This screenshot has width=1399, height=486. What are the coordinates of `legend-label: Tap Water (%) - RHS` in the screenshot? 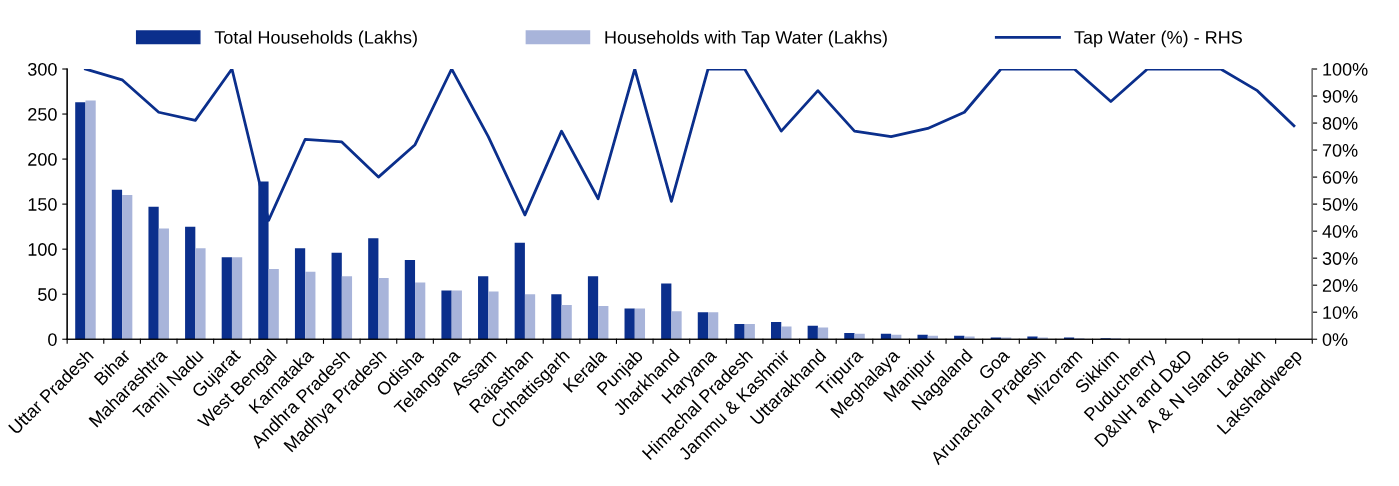 It's located at (1158, 39).